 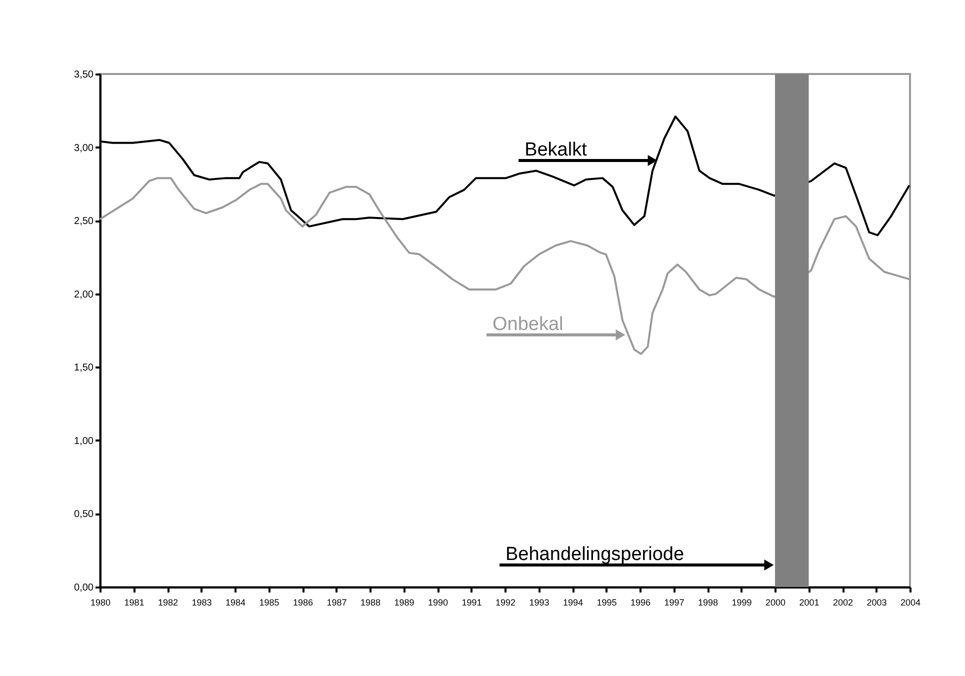 What do you see at coordinates (336, 603) in the screenshot?
I see `x-tick-label: 1987` at bounding box center [336, 603].